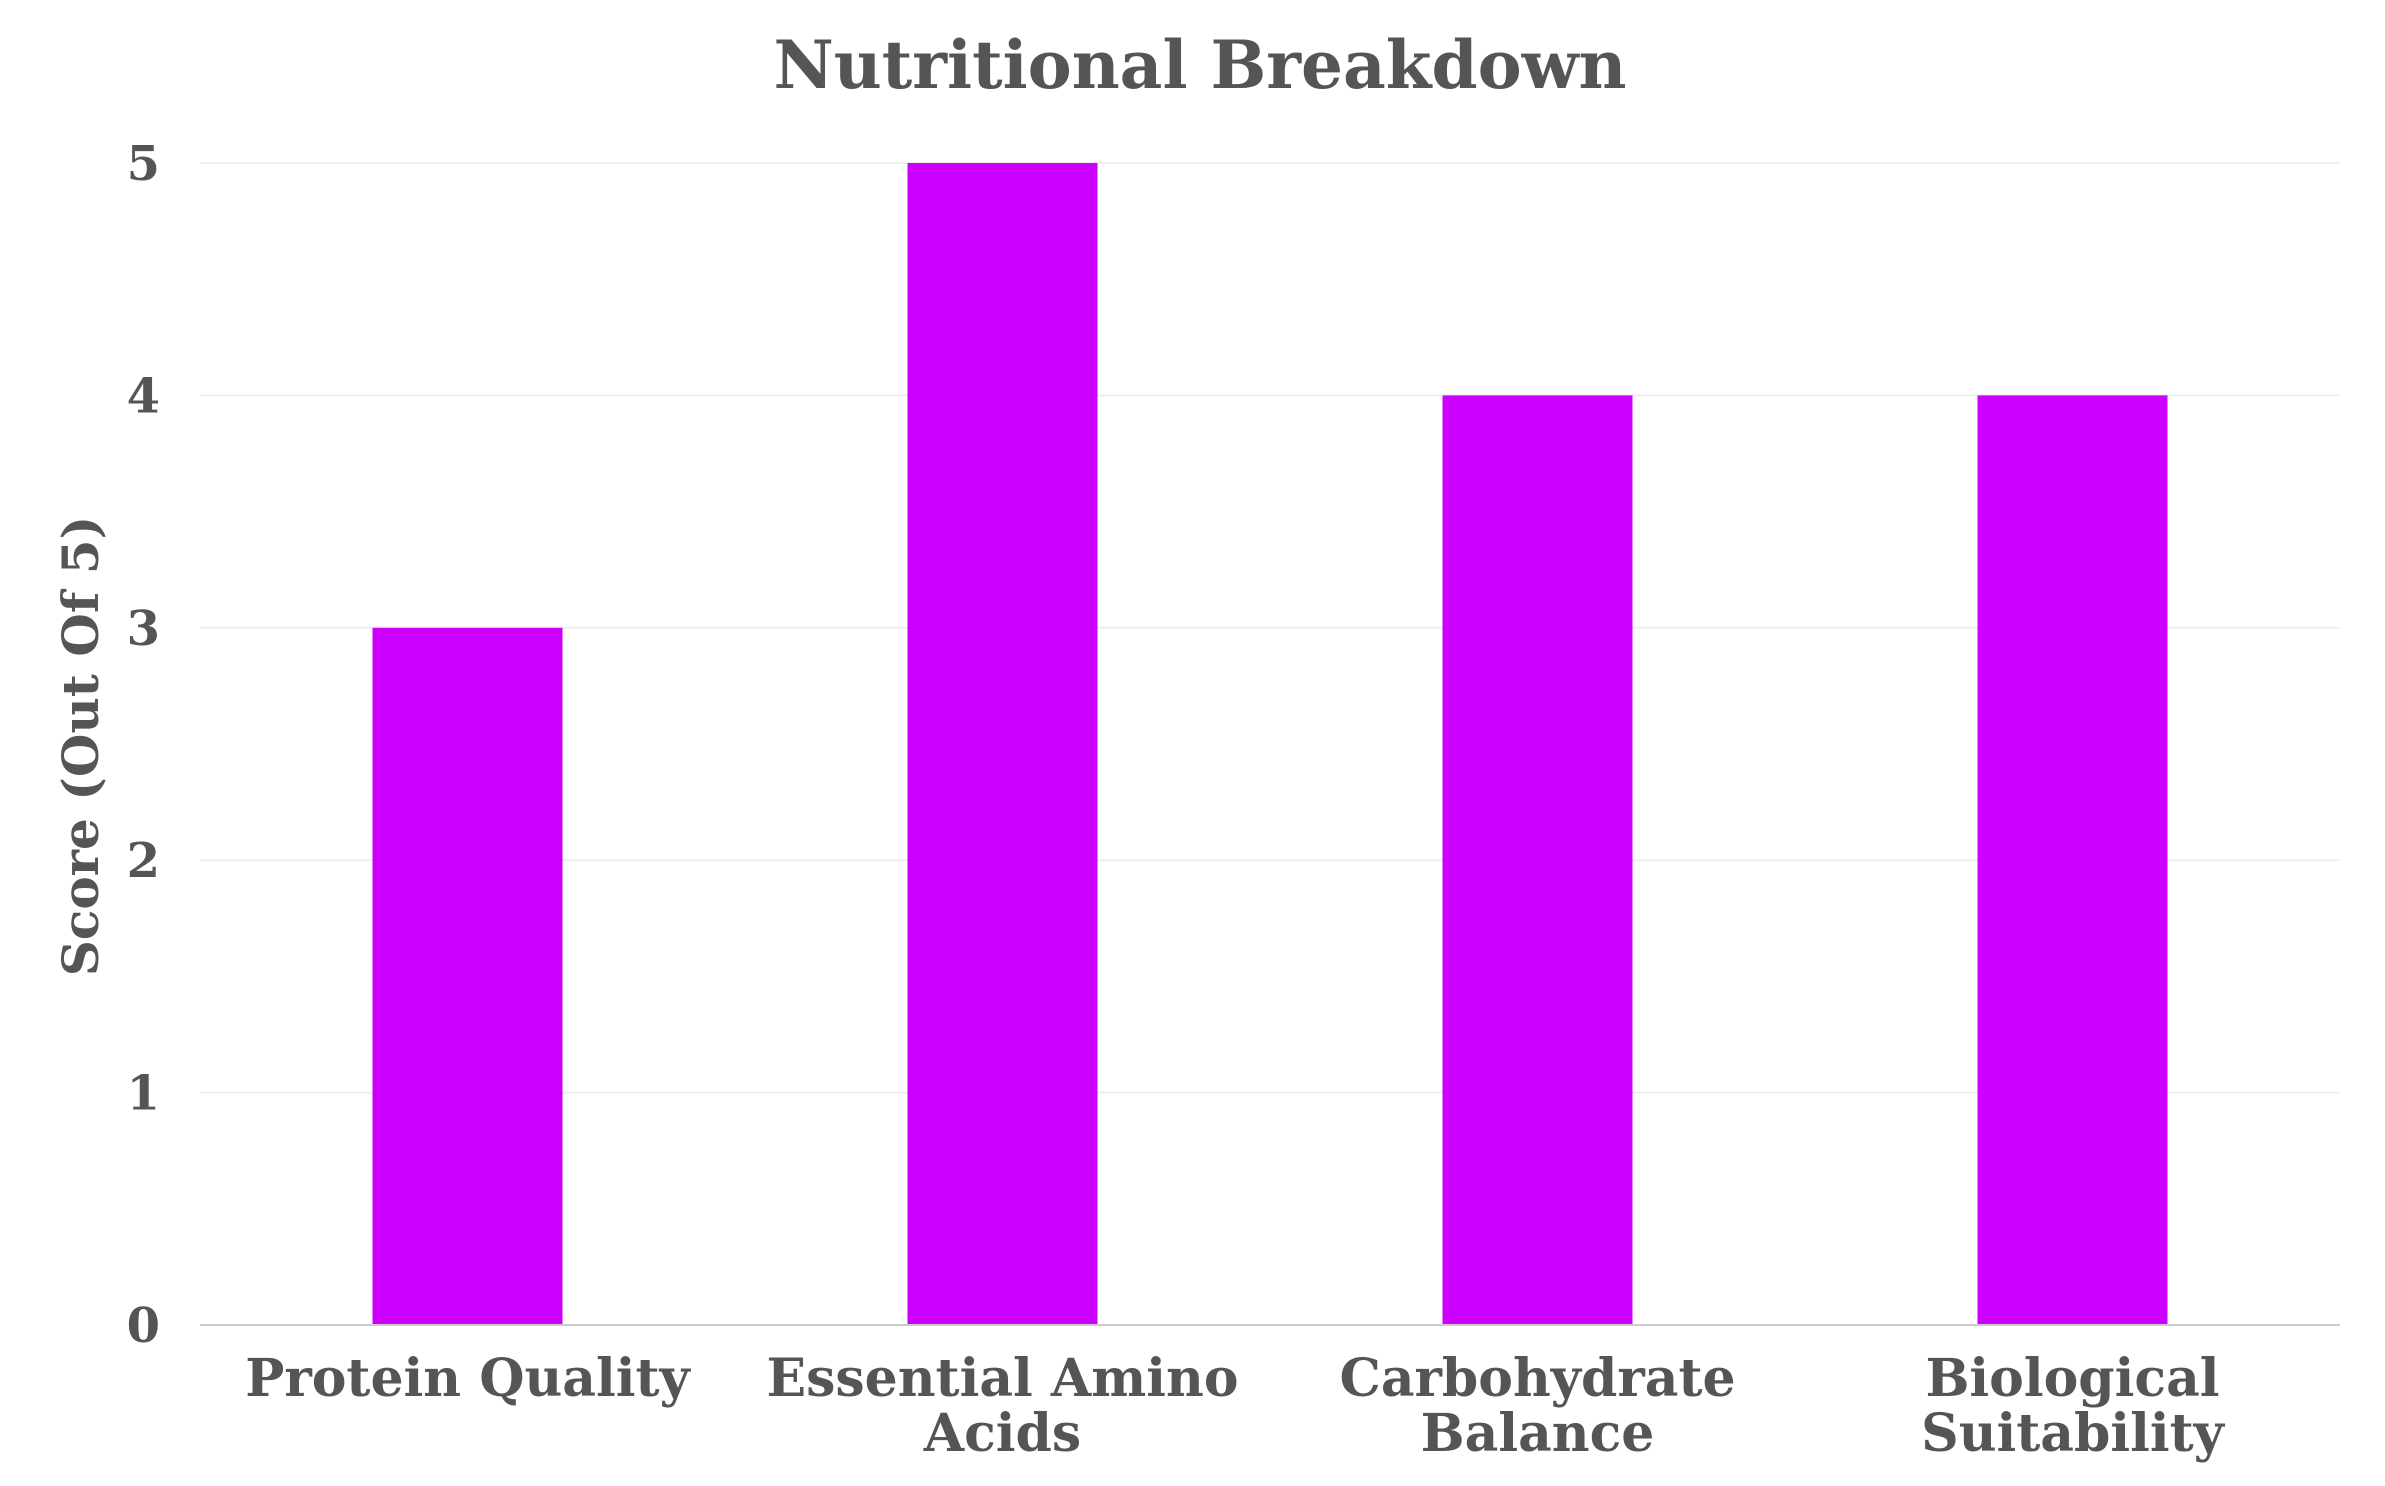 The width and height of the screenshot is (2385, 1486). Describe the element at coordinates (143, 164) in the screenshot. I see `y-tick-label: 5` at that location.